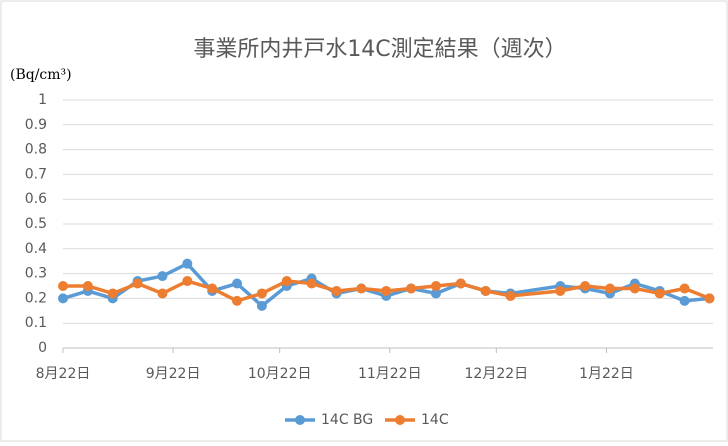 Image resolution: width=728 pixels, height=446 pixels. Describe the element at coordinates (36, 249) in the screenshot. I see `y-tick-label: 0.4` at that location.